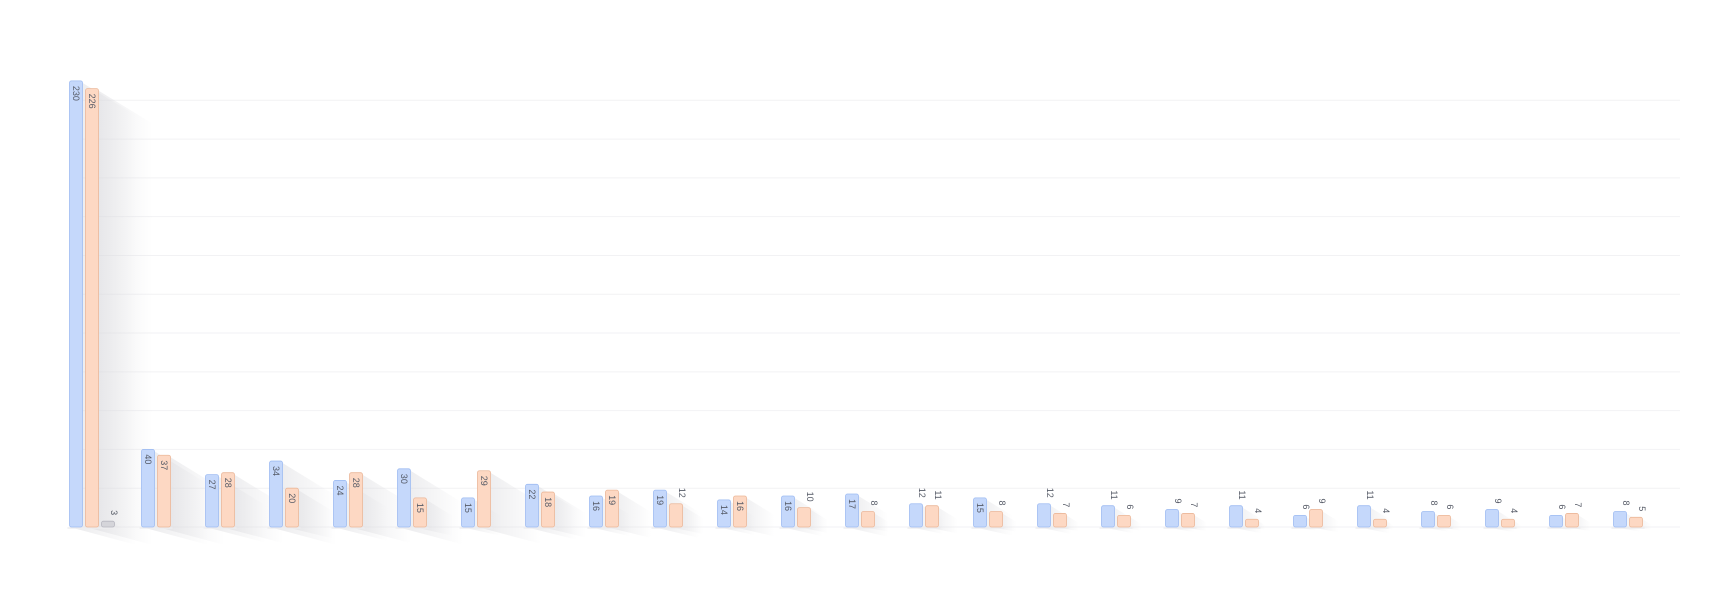  Describe the element at coordinates (292, 498) in the screenshot. I see `bar-value-label: 20` at that location.